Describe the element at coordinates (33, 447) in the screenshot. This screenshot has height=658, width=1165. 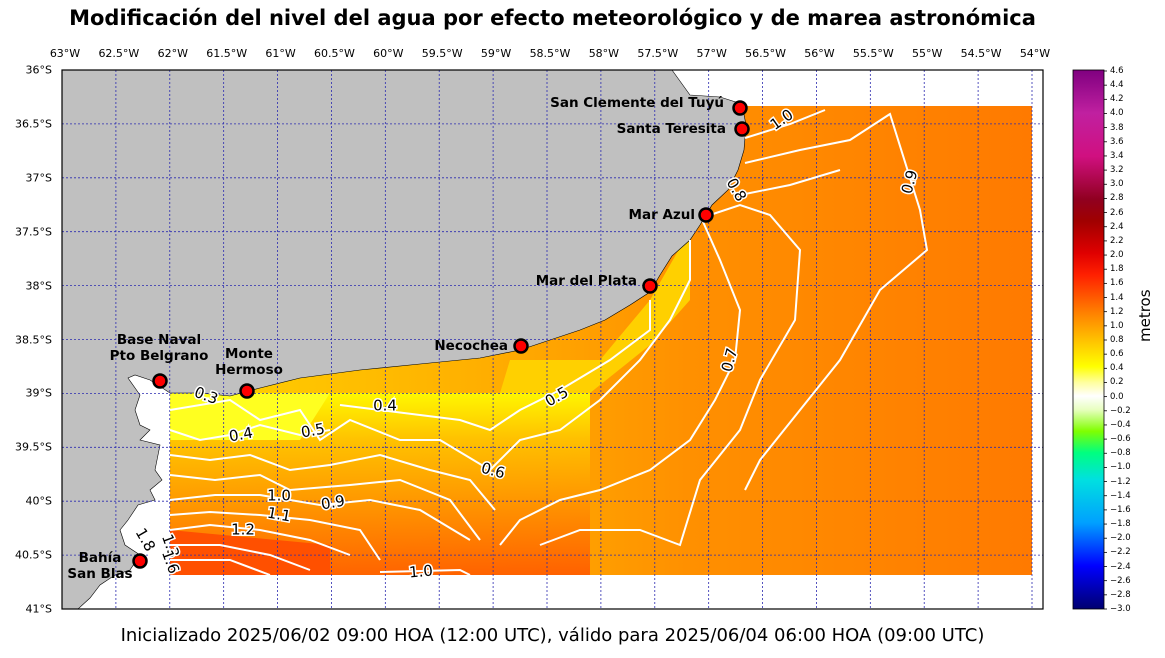
I see `latitude-label: 39.5°S` at that location.